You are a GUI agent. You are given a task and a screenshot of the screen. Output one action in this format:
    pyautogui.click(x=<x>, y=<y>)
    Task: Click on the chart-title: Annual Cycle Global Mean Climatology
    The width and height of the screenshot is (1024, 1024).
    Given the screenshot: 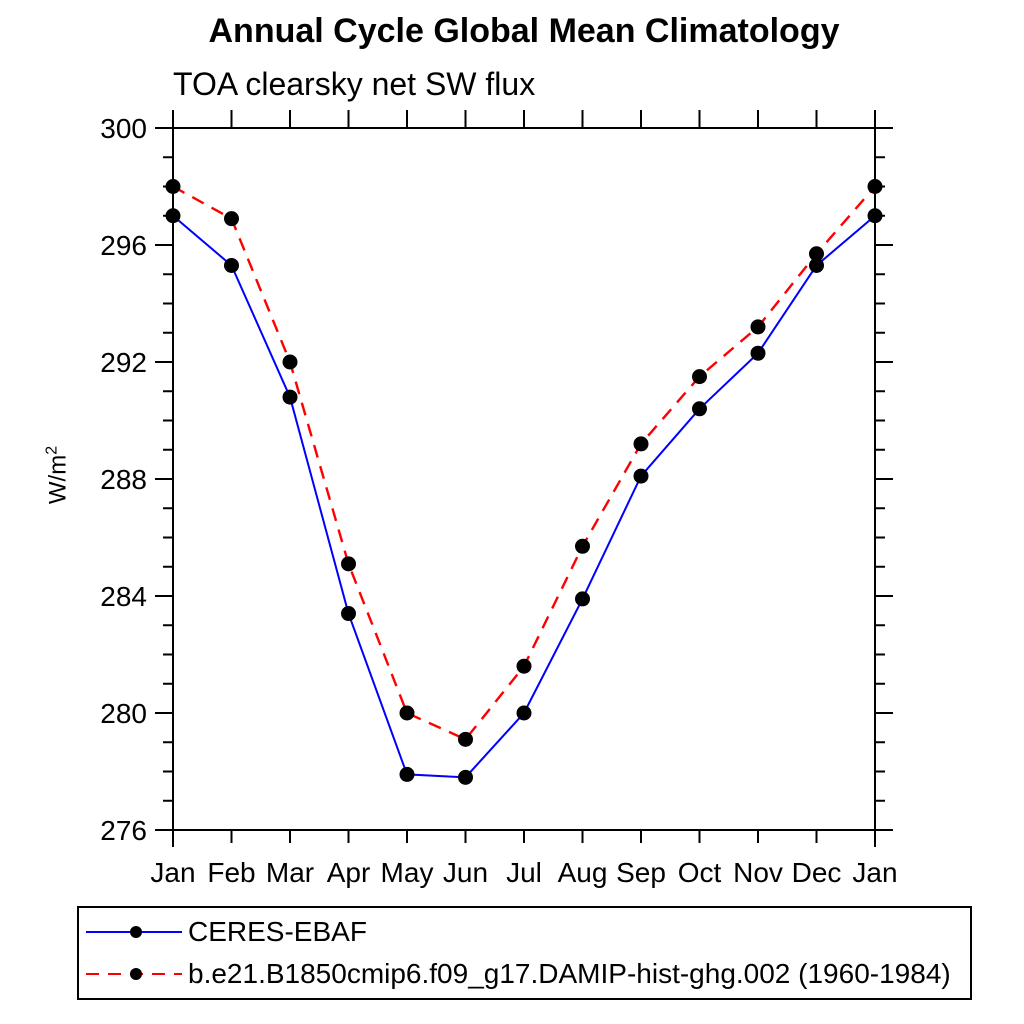 What is the action you would take?
    pyautogui.click(x=524, y=31)
    